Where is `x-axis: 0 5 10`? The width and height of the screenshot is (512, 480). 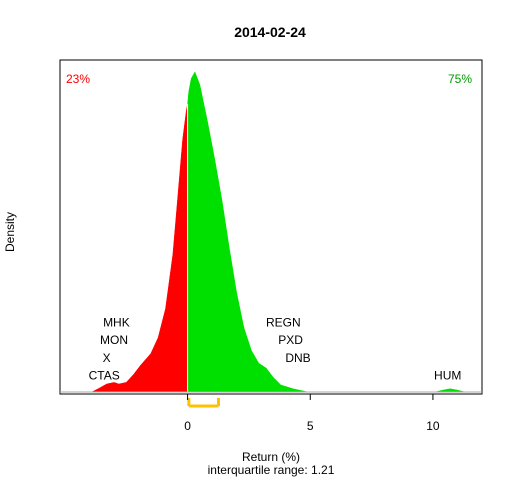
x-axis: 0 5 10 is located at coordinates (312, 413).